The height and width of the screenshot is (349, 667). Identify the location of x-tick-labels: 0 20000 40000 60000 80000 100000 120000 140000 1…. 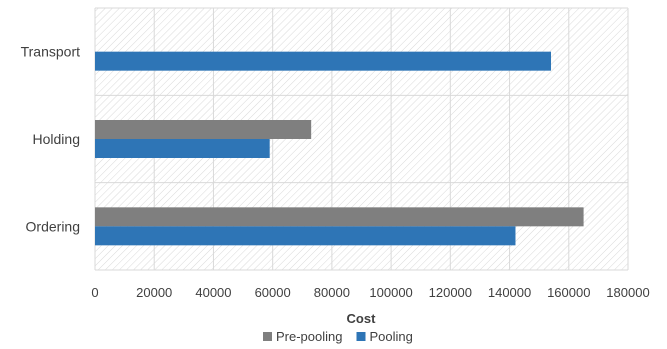
(370, 292).